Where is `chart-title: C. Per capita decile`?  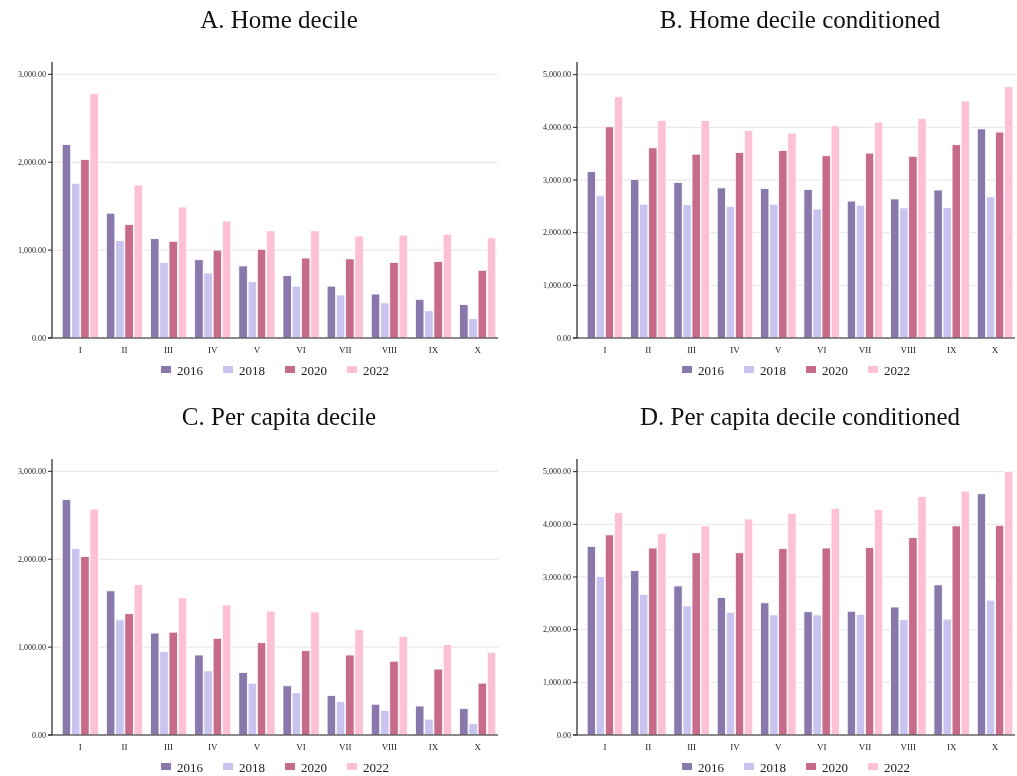 chart-title: C. Per capita decile is located at coordinates (279, 416).